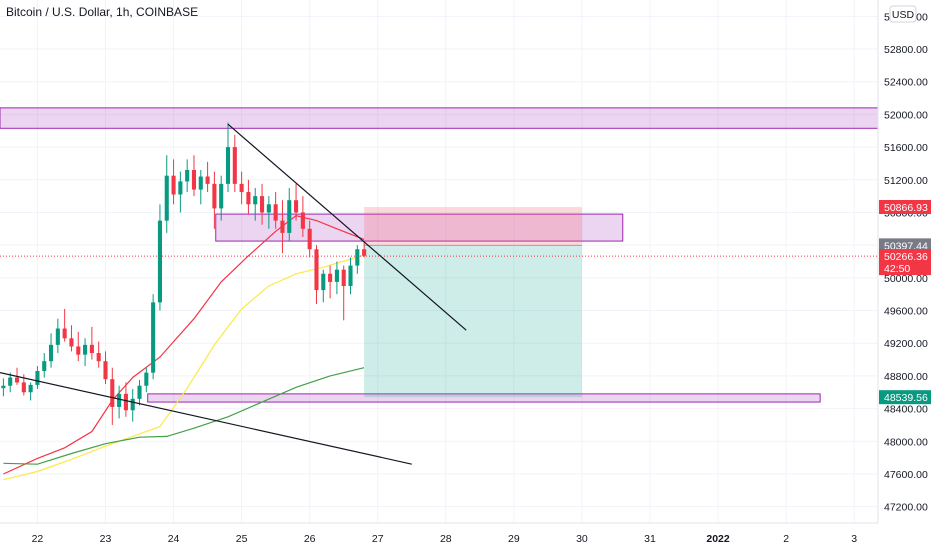  What do you see at coordinates (906, 475) in the screenshot?
I see `price-tick-label: 47600.00` at bounding box center [906, 475].